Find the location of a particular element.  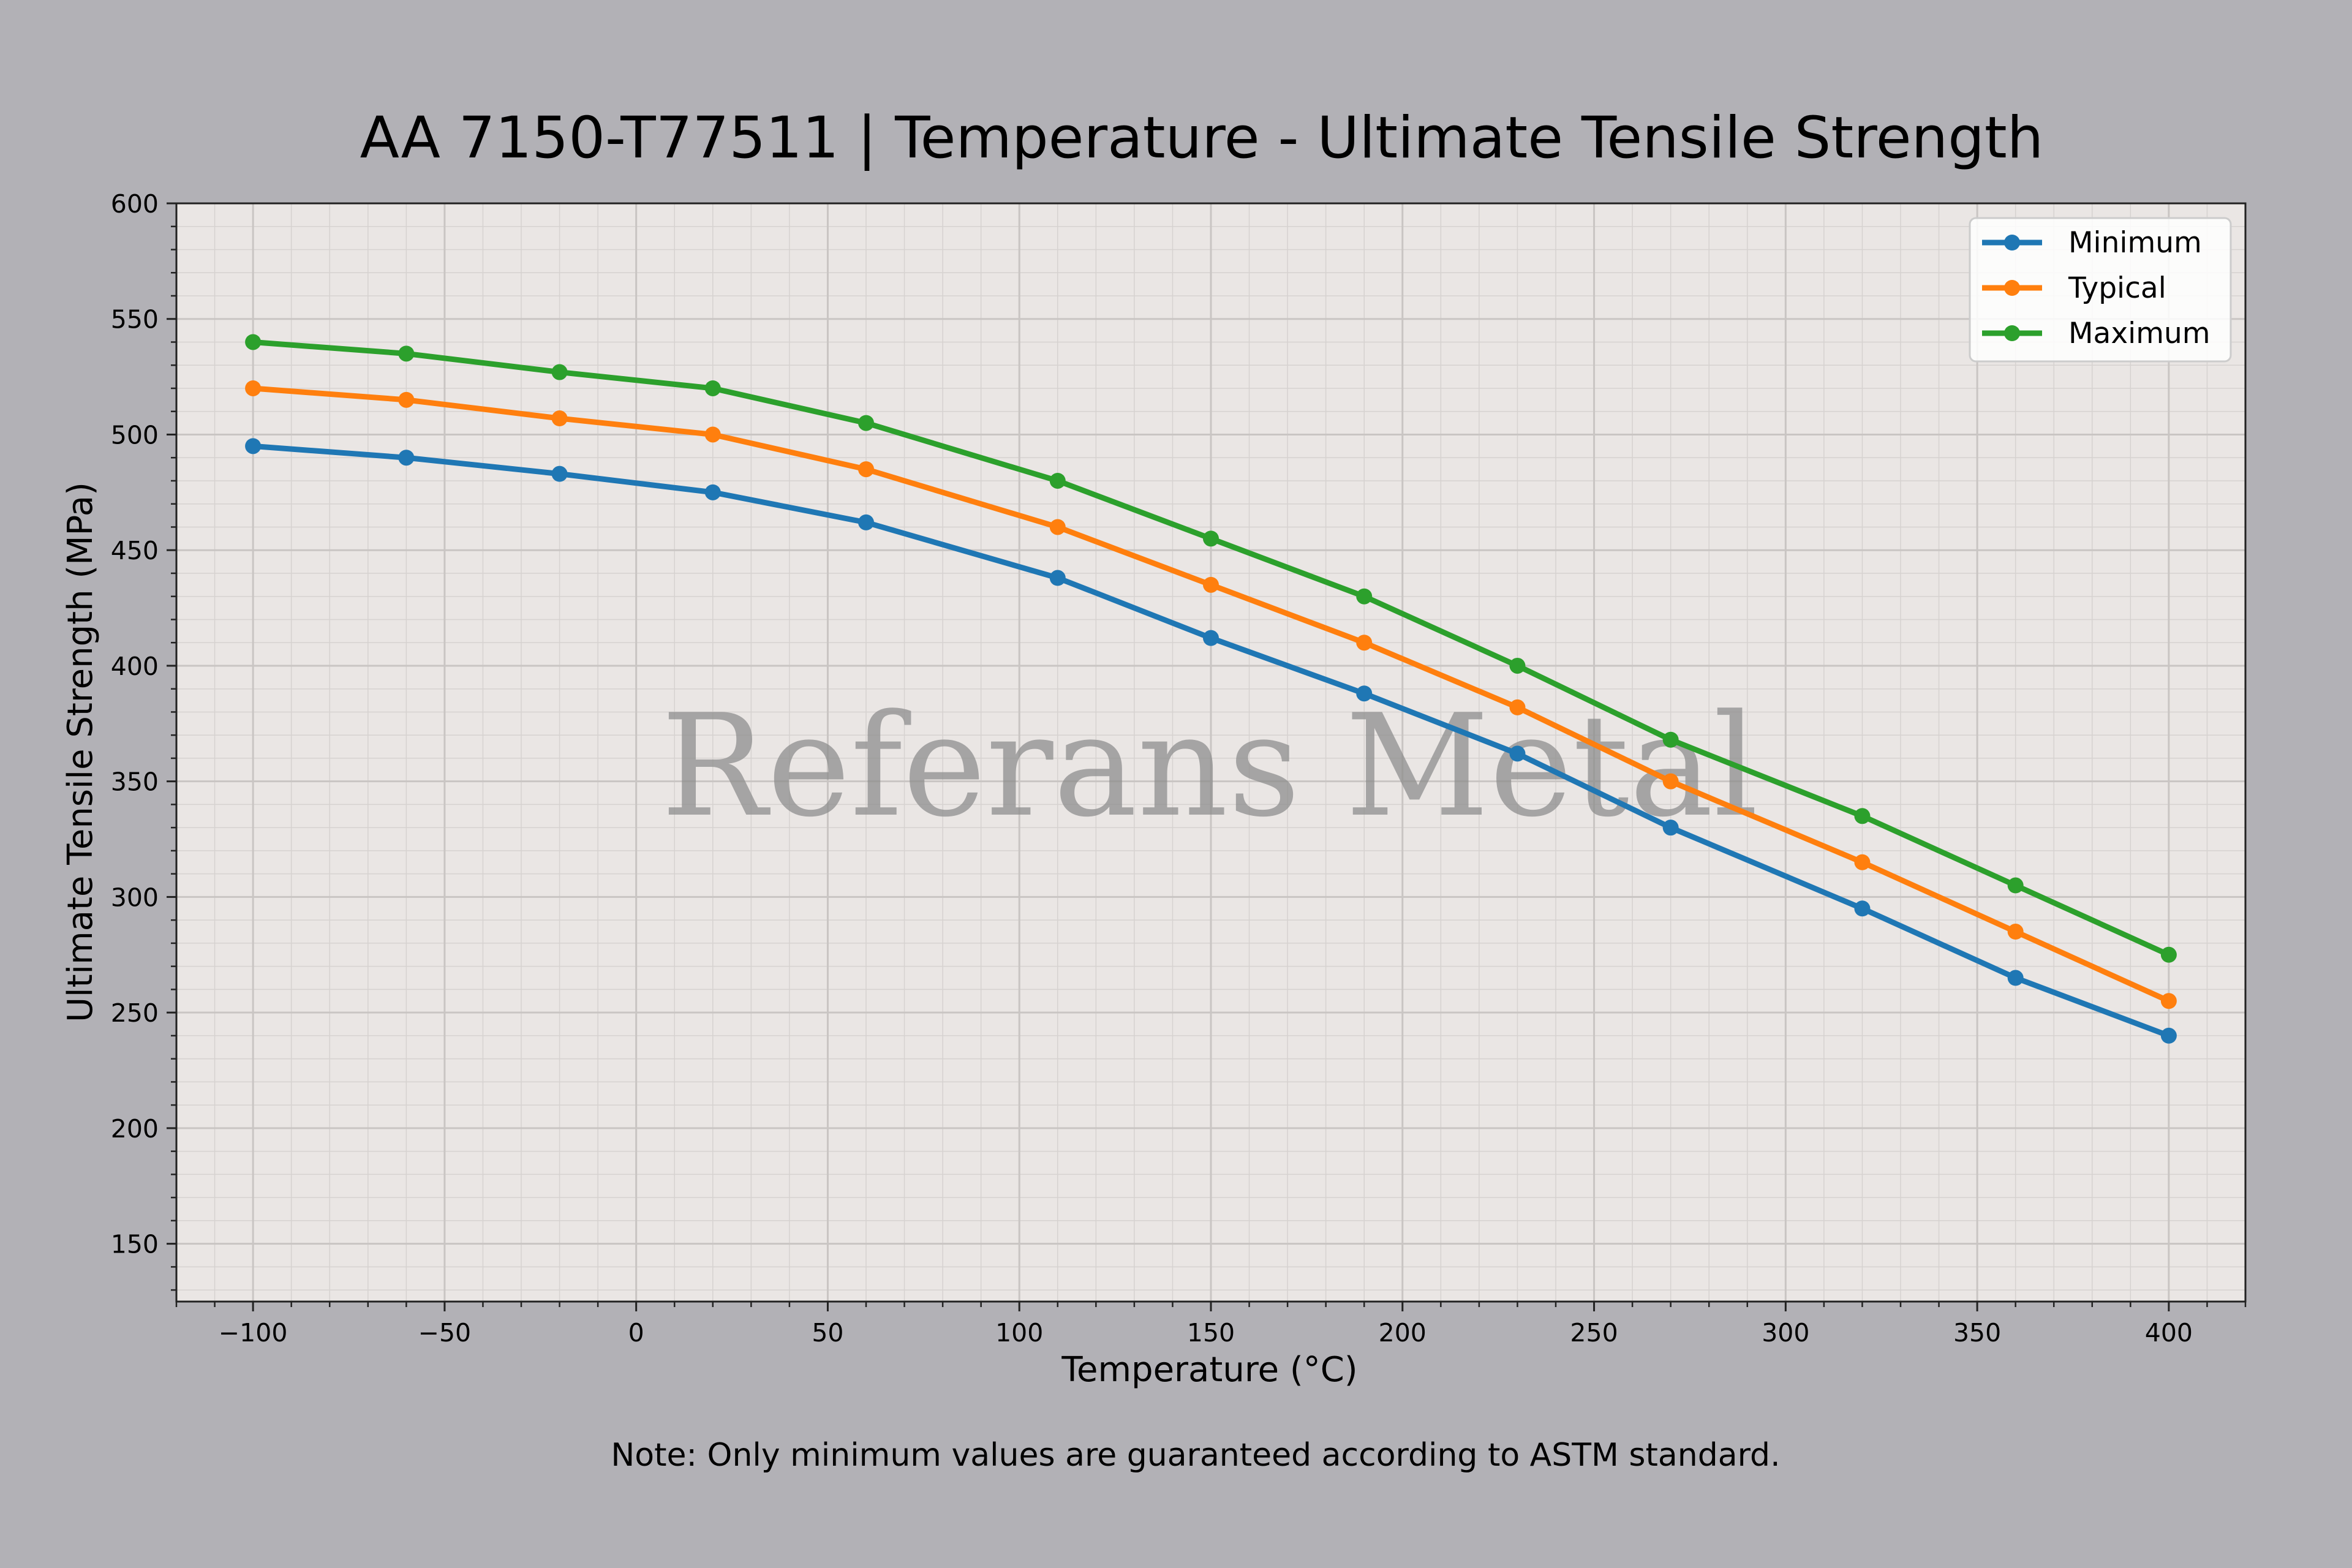

y-tick-label: 600 is located at coordinates (135, 204).